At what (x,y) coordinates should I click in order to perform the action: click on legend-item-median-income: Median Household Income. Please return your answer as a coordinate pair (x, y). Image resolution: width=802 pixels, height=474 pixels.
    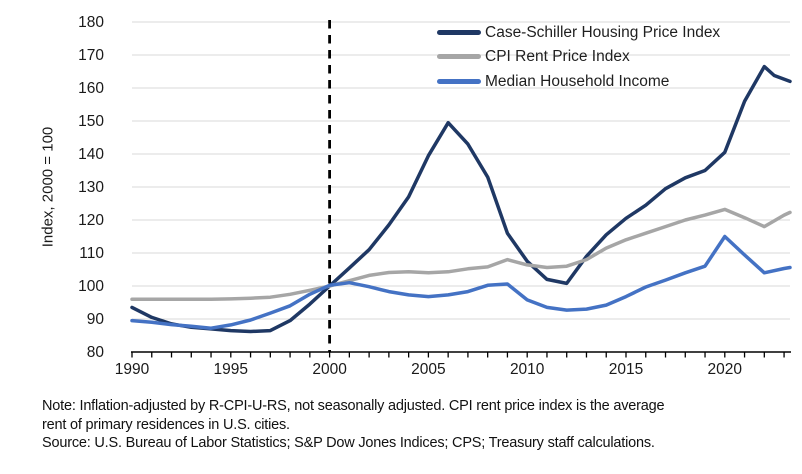
    Looking at the image, I should click on (578, 81).